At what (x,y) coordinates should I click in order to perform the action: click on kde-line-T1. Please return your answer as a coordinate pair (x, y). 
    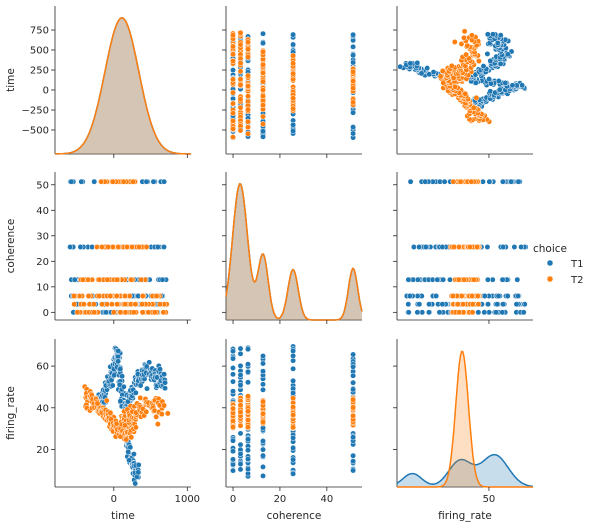
    Looking at the image, I should click on (465, 470).